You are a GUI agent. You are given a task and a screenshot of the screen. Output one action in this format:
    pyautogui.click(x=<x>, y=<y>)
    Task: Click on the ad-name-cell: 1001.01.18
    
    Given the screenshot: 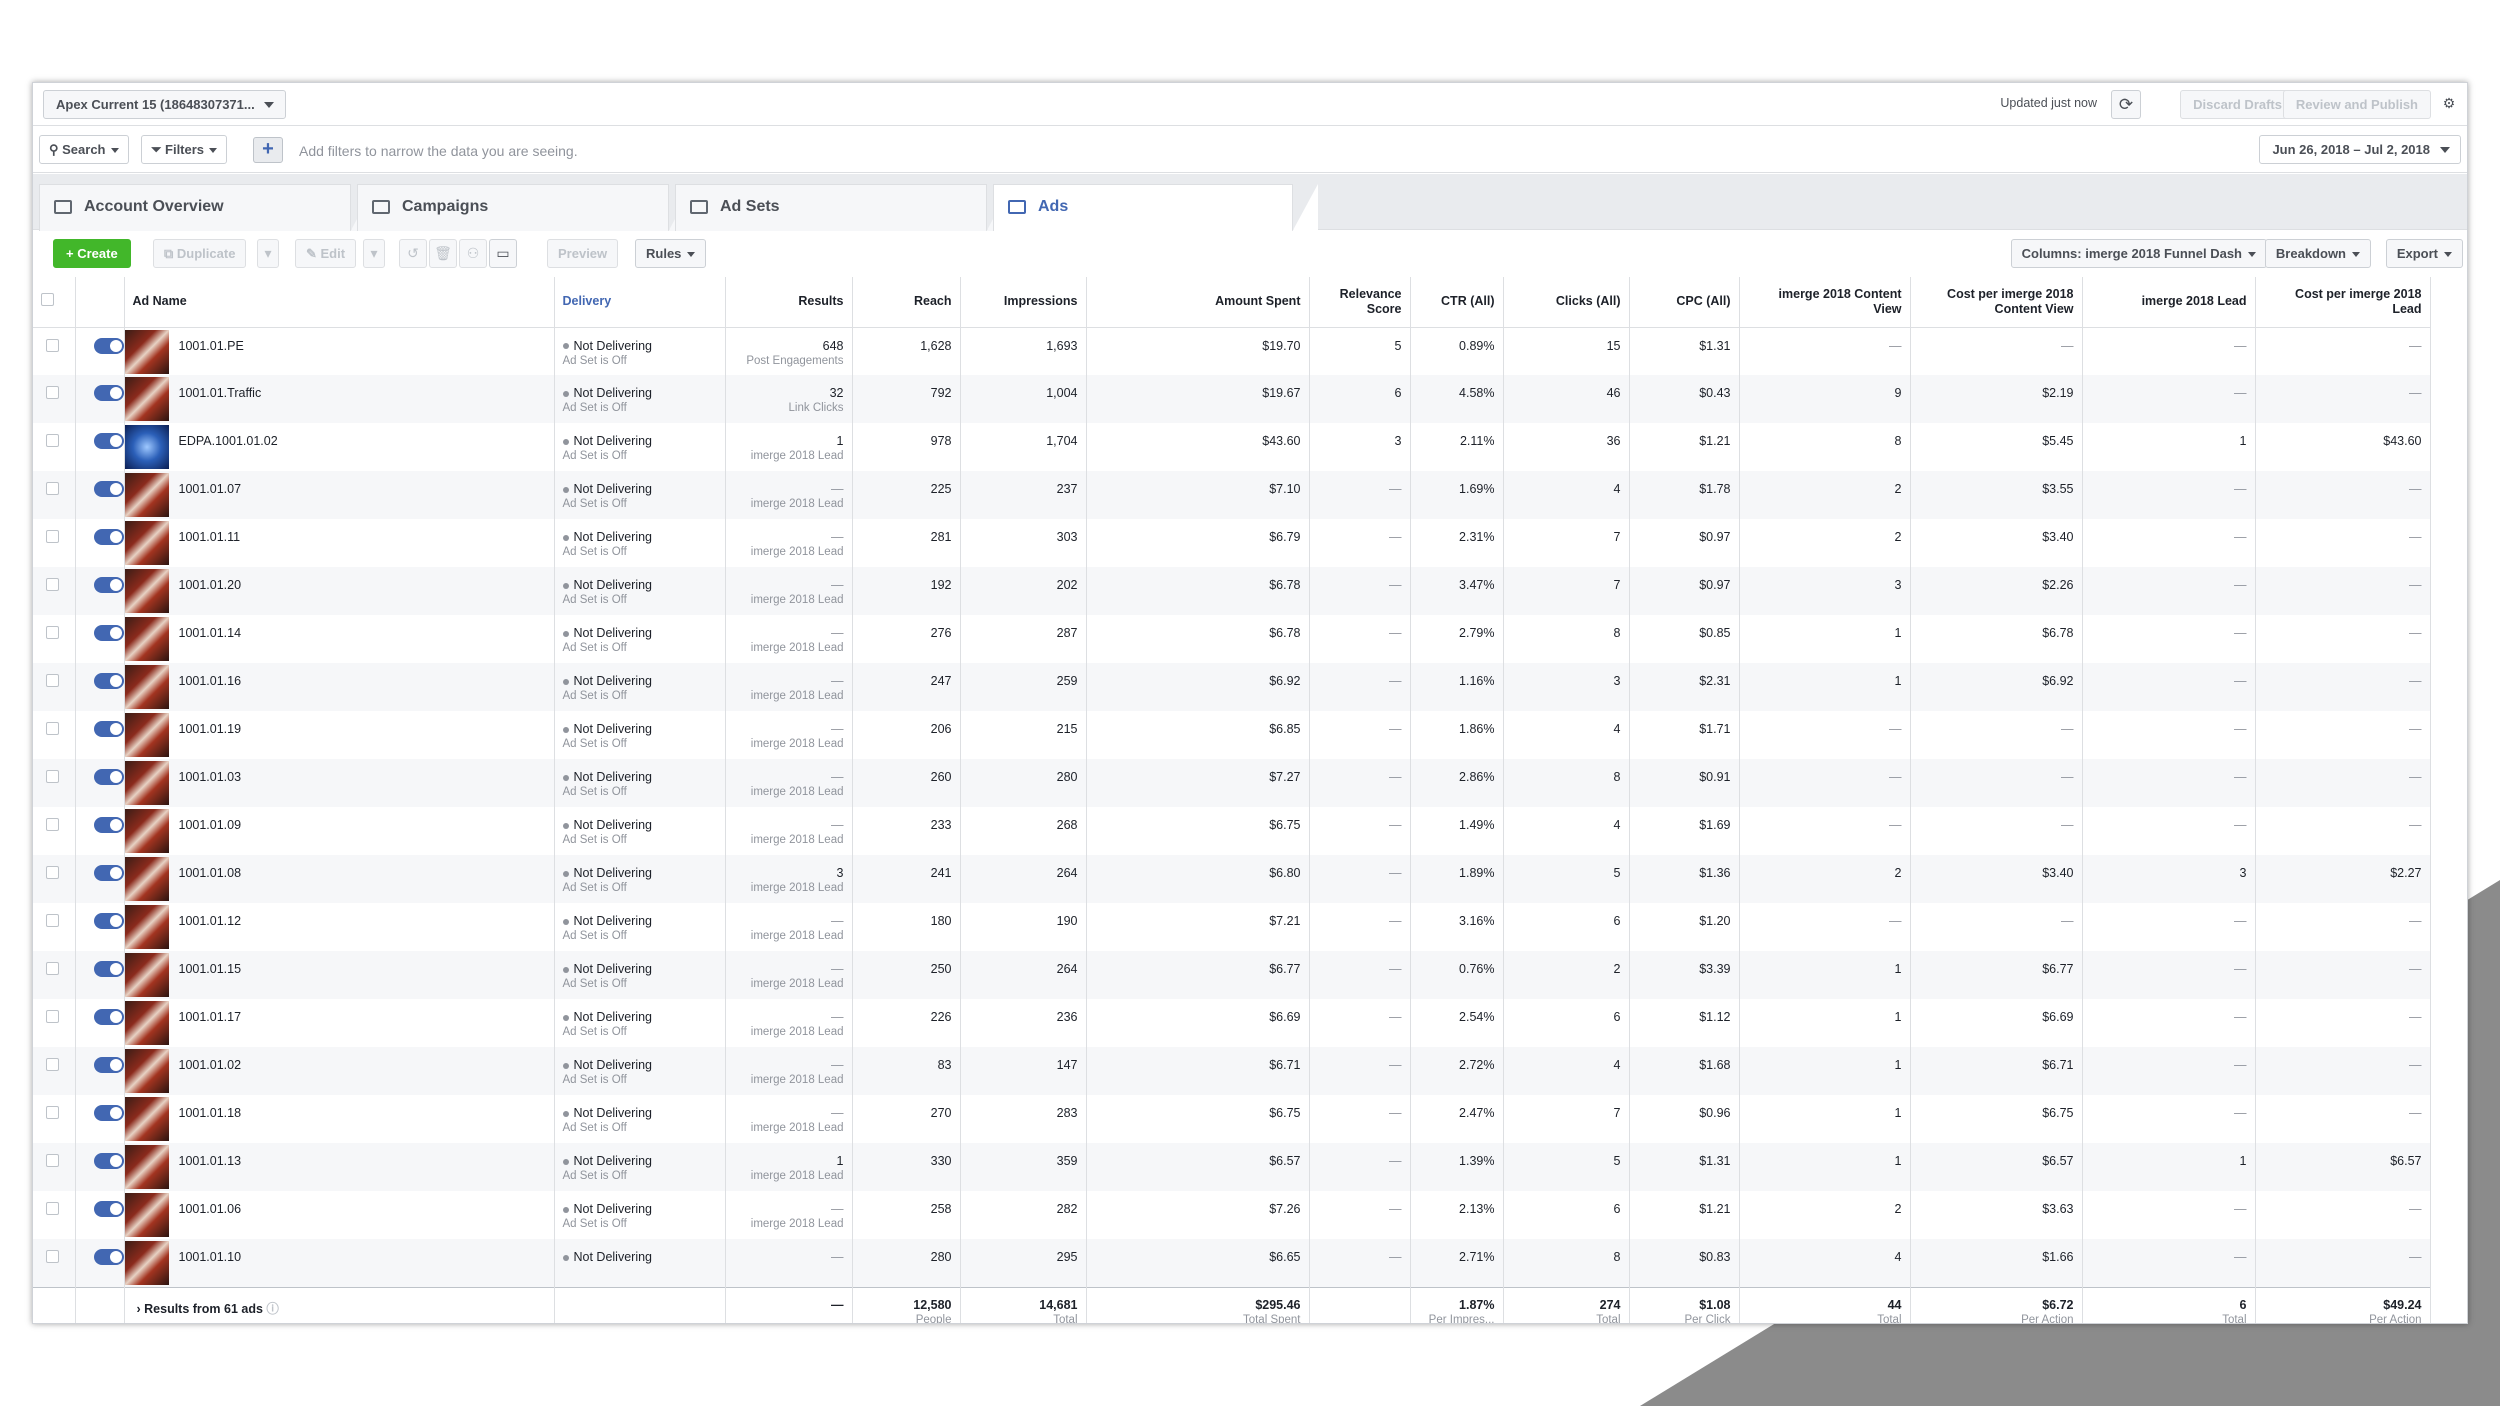 What is the action you would take?
    pyautogui.click(x=339, y=1119)
    